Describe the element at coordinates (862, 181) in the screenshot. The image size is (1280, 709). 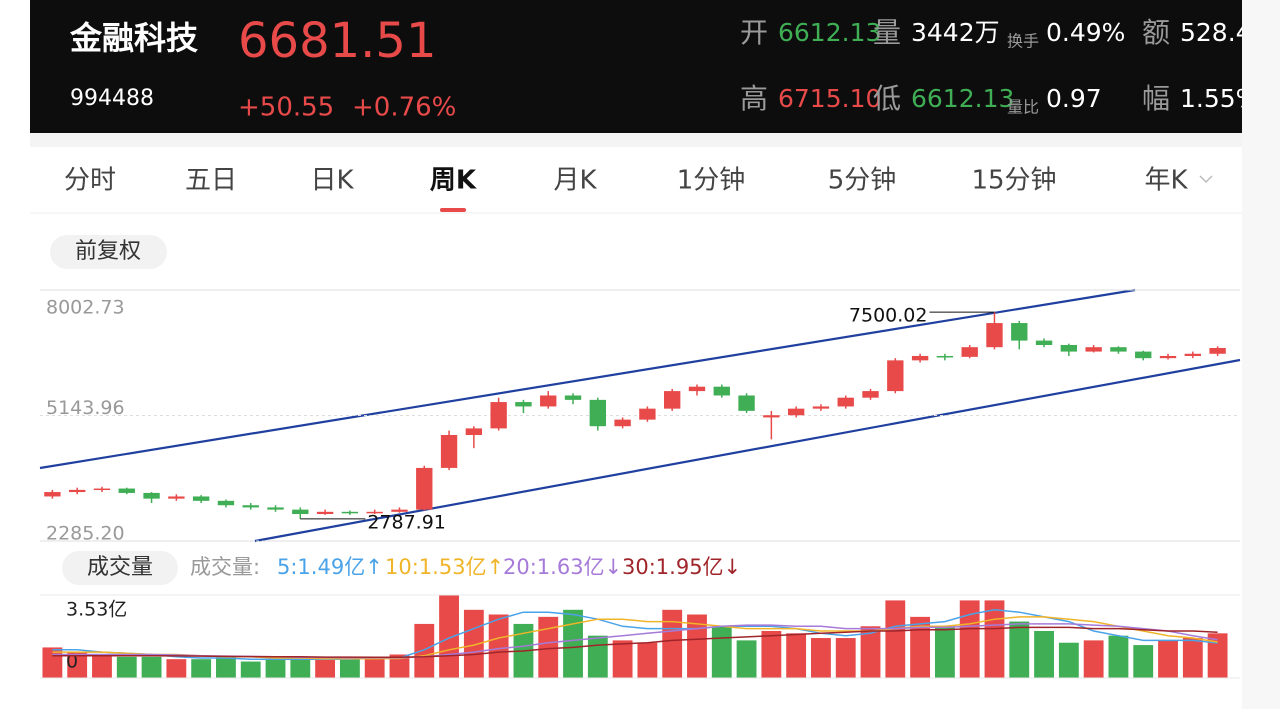
I see `tab: 5分钟` at that location.